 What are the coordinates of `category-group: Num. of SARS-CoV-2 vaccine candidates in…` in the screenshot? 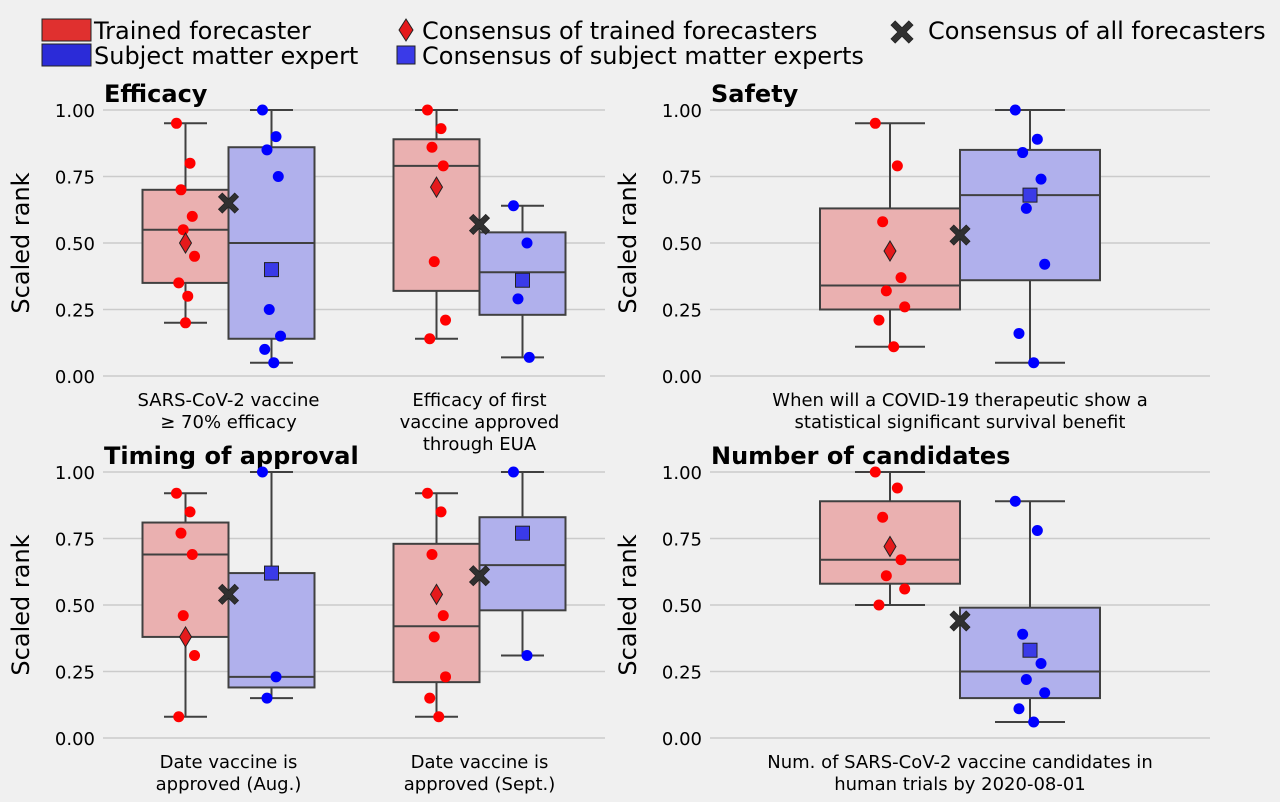 It's located at (960, 630).